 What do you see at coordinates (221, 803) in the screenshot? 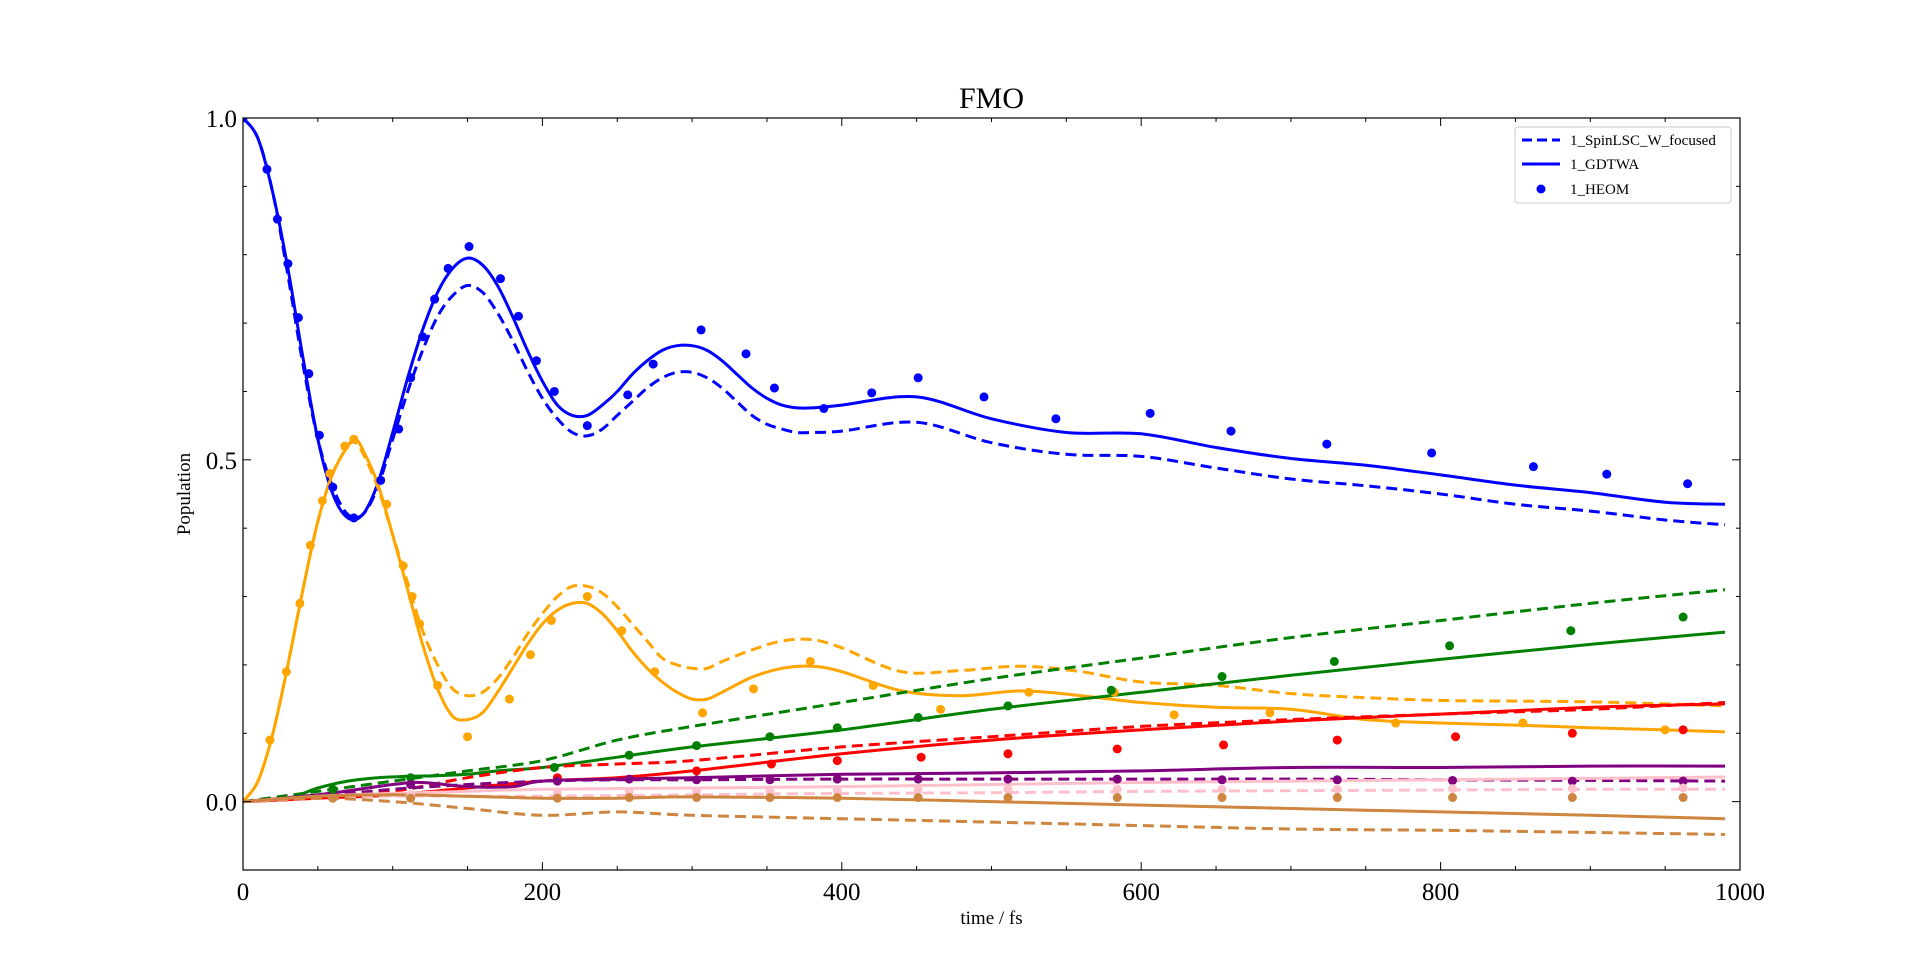
I see `y-tick-label: 0.0` at bounding box center [221, 803].